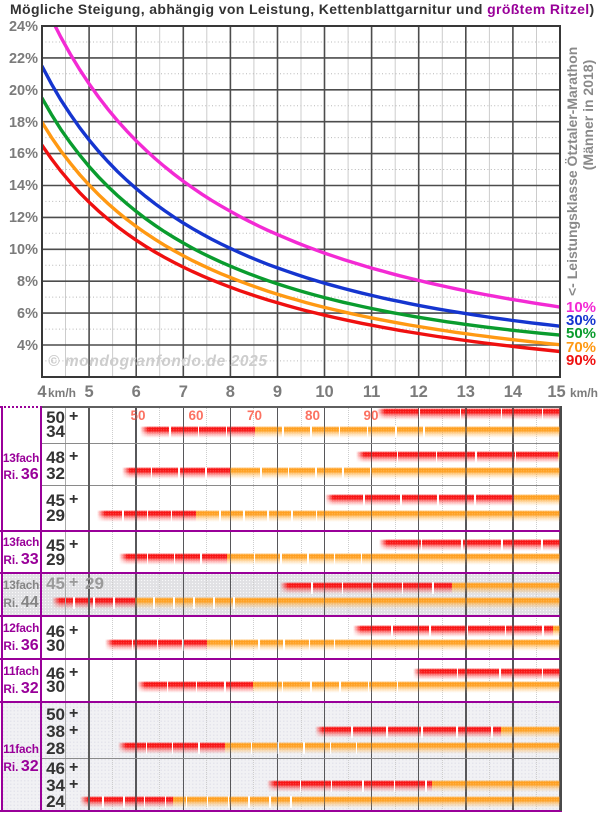  I want to click on svg-text: © mondogranfondo.de 2025, so click(158, 361).